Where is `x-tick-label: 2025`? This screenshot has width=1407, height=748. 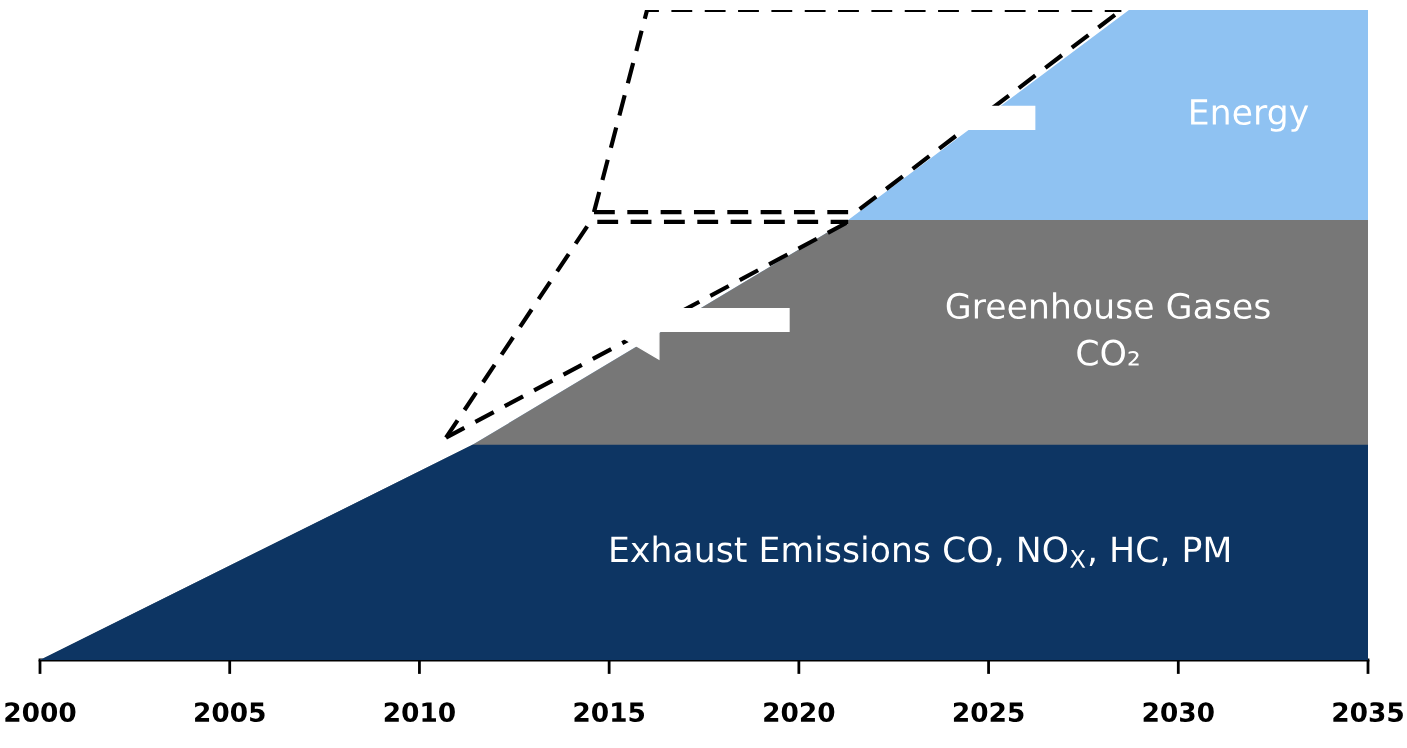
x-tick-label: 2025 is located at coordinates (988, 712).